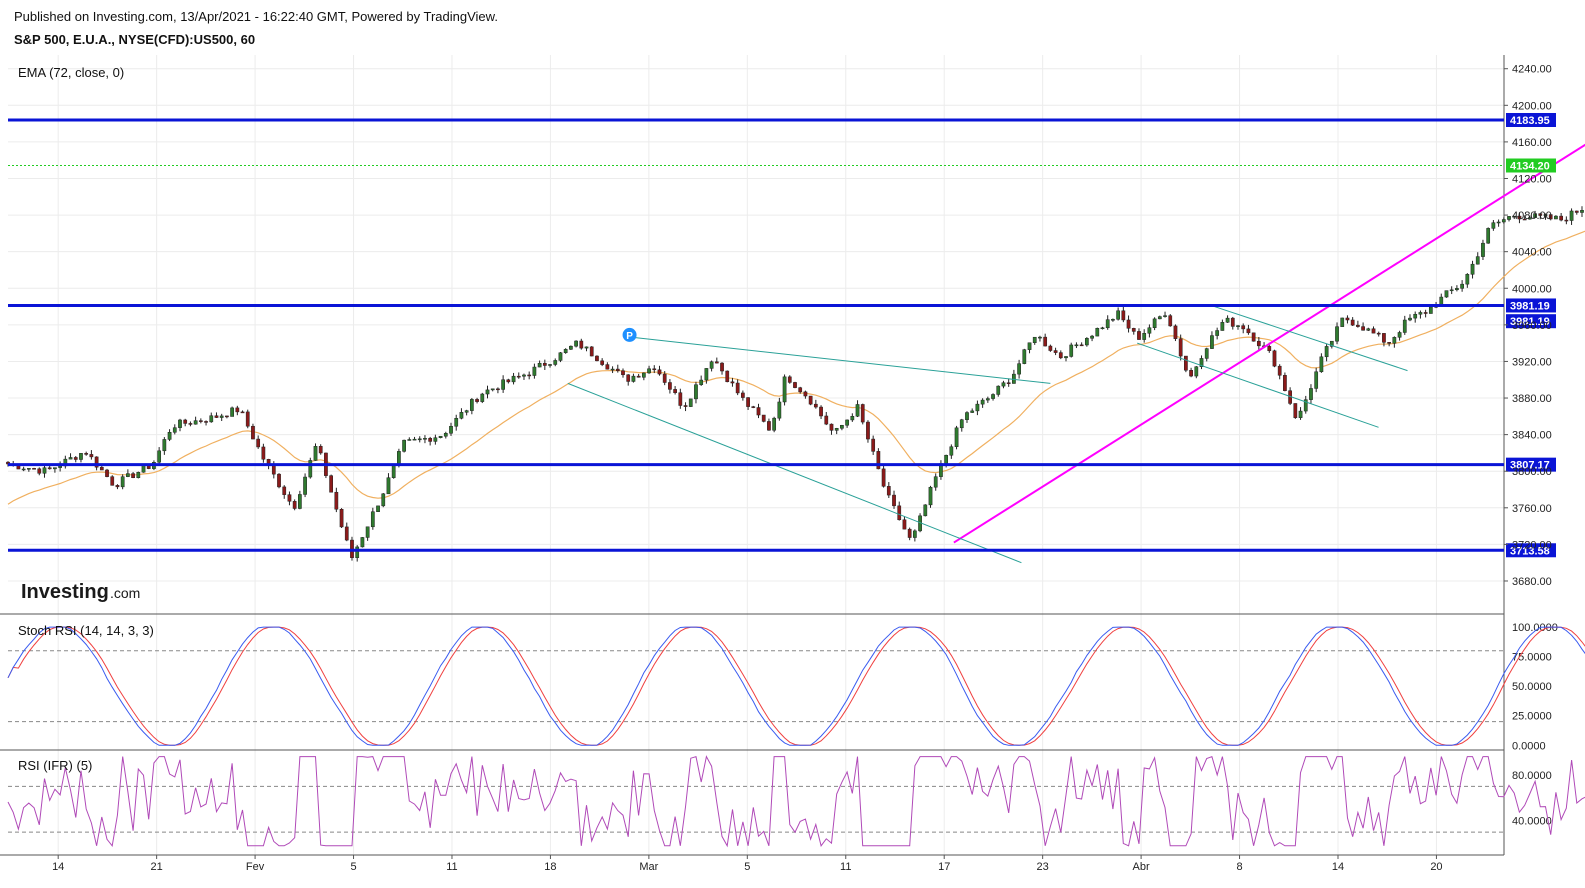  I want to click on price-tick-label: 3880.00, so click(1532, 399).